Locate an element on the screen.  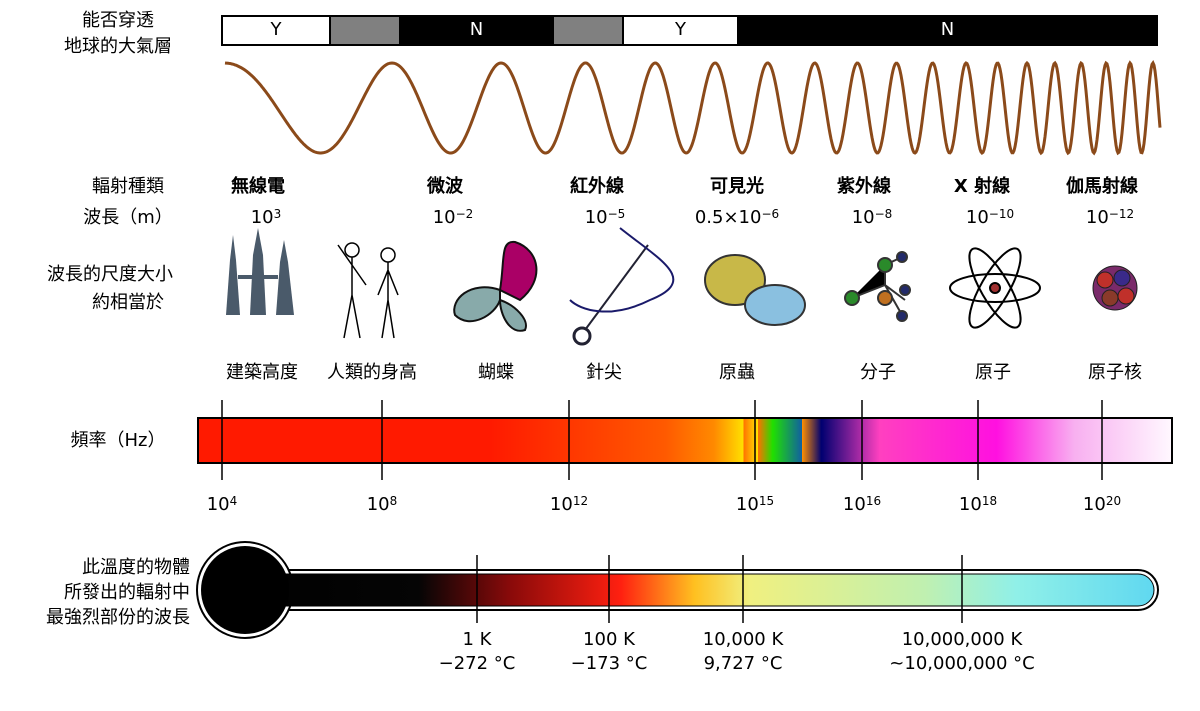
frequency-tick-label: 10¹⁶ is located at coordinates (862, 505).